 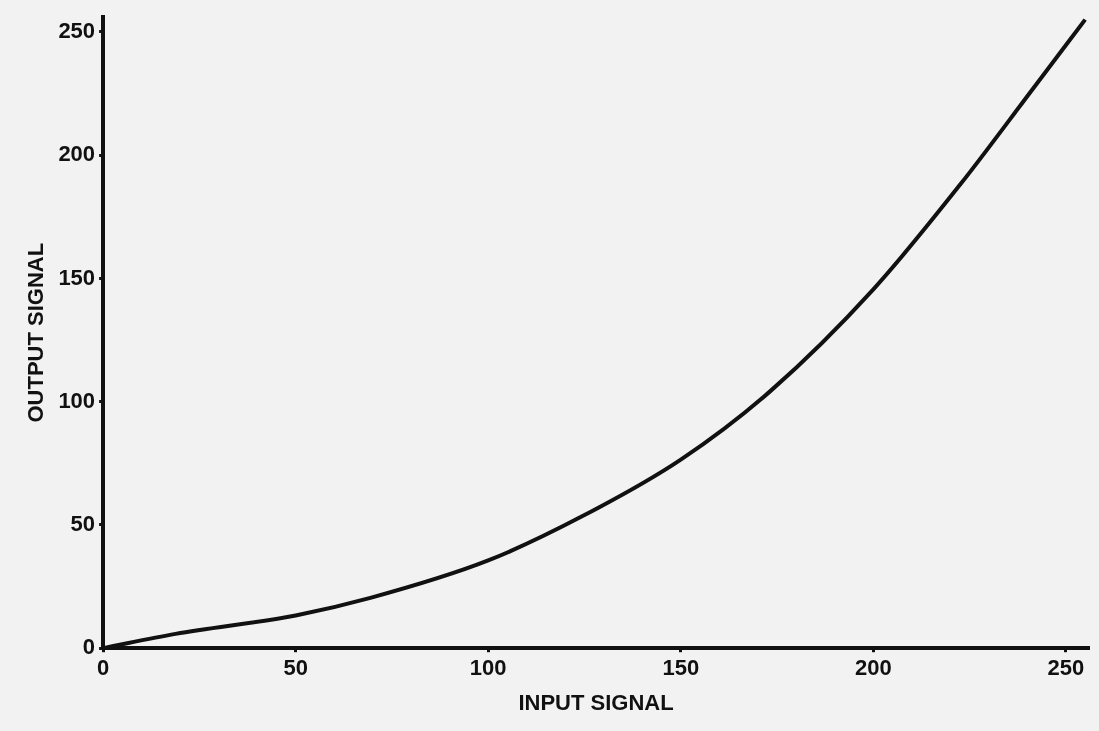 I want to click on y-tick-label: 50, so click(x=83, y=524).